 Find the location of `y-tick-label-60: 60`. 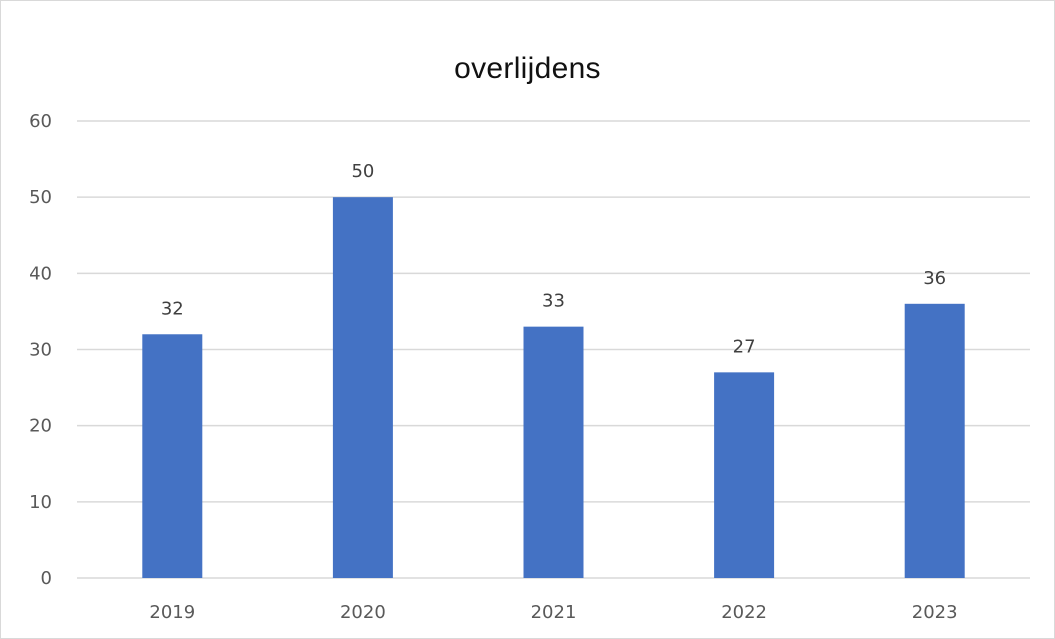

y-tick-label-60: 60 is located at coordinates (40, 121).